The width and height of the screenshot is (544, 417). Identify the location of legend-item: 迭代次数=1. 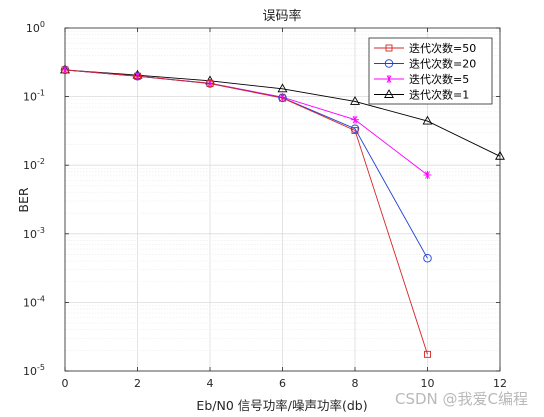
(421, 95).